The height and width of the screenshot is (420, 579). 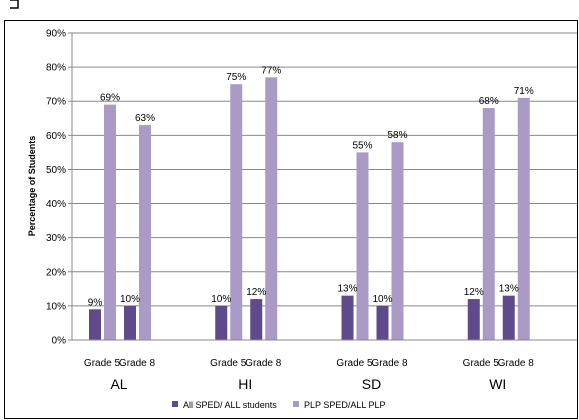 I want to click on y-tick-label: 20%, so click(x=56, y=272).